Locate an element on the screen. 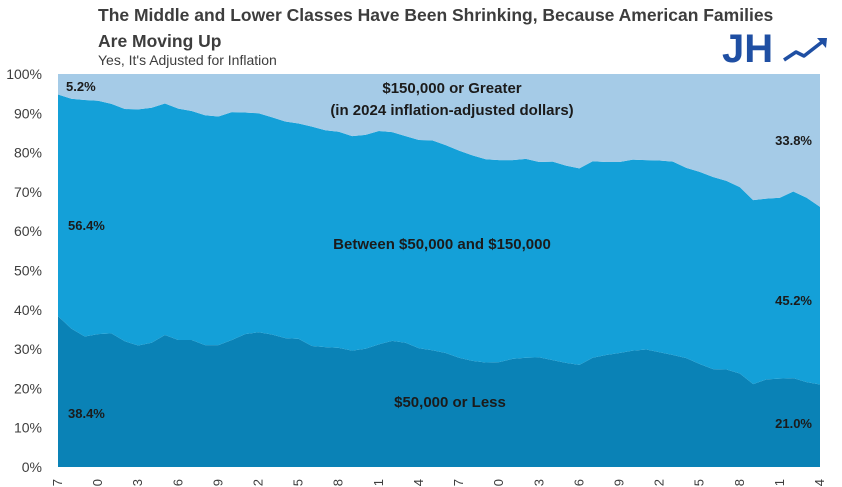 Image resolution: width=842 pixels, height=487 pixels. series-label-top: $150,000 or Greater is located at coordinates (451, 88).